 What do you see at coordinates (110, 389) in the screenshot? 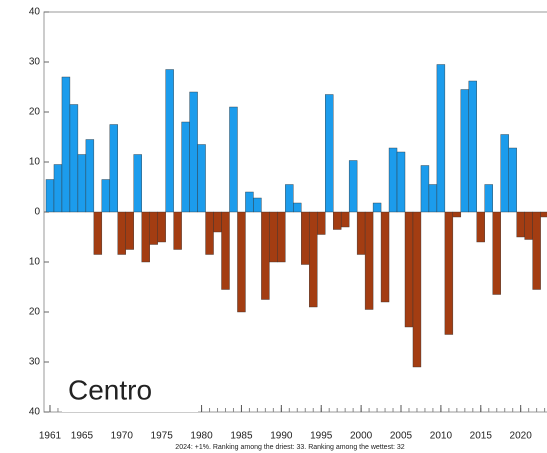
I see `region-label: Centro` at bounding box center [110, 389].